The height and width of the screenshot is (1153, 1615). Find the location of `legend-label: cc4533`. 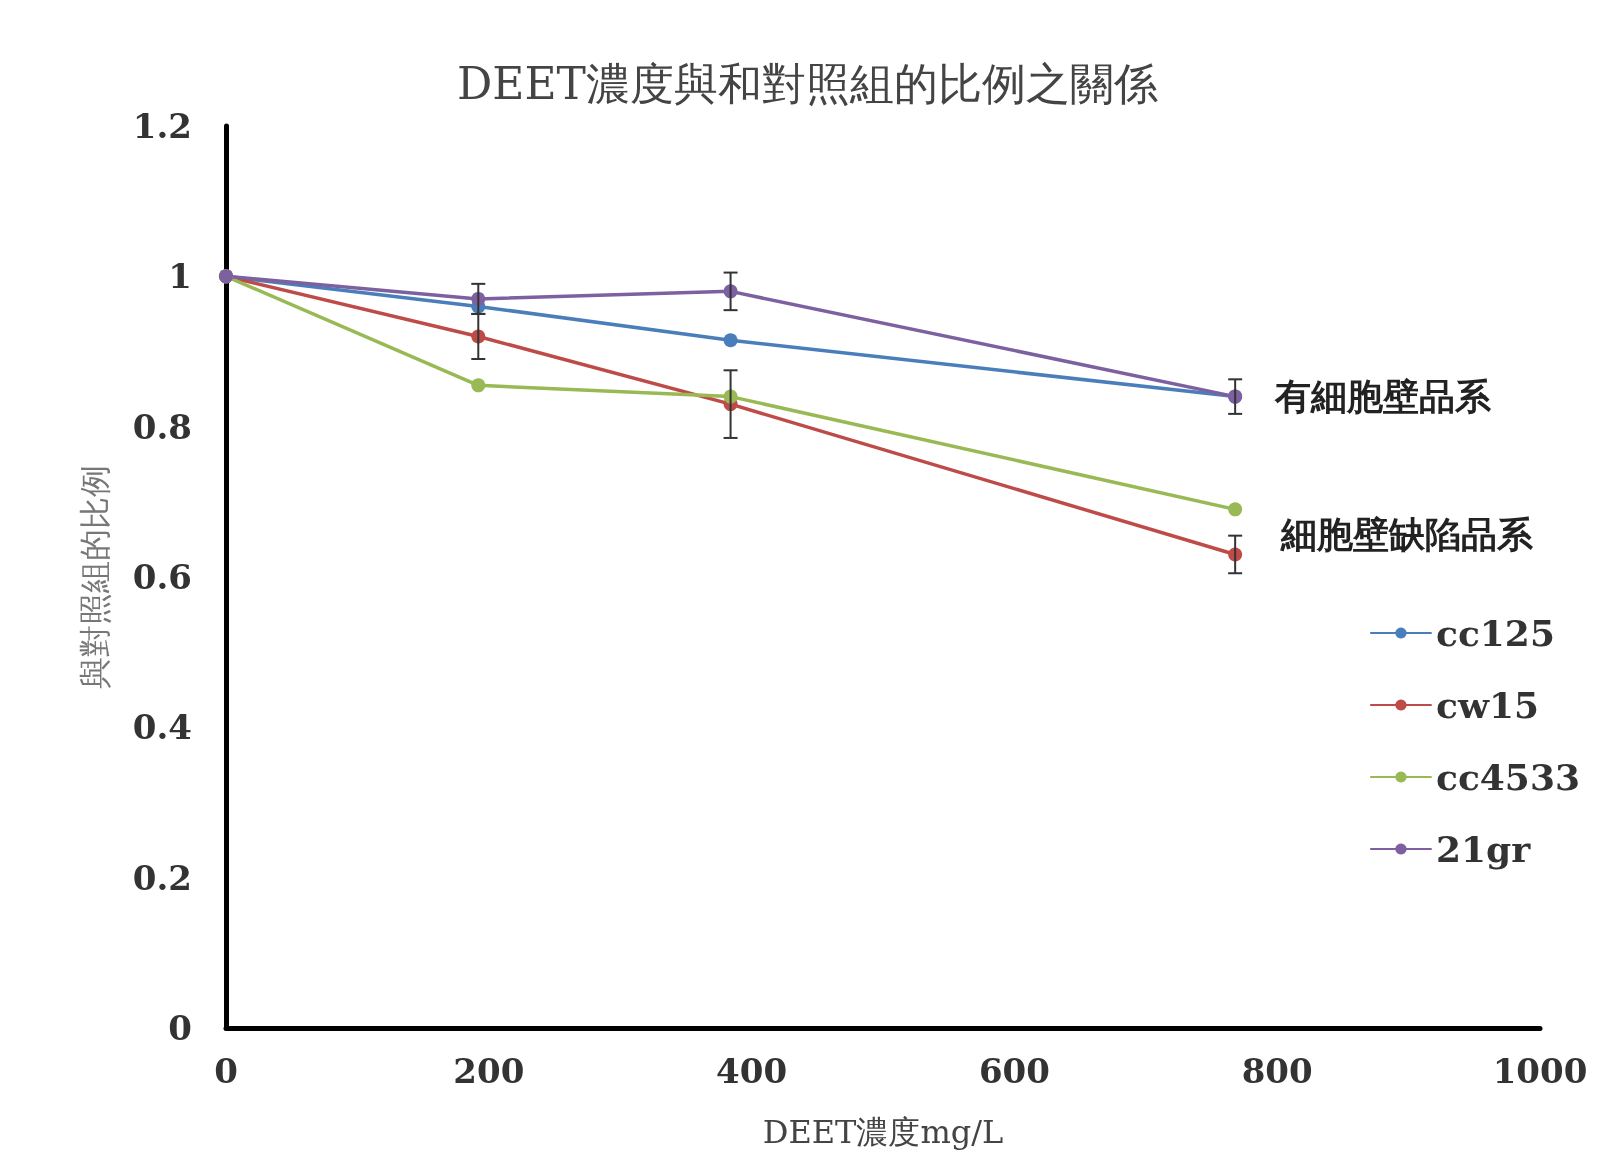

legend-label: cc4533 is located at coordinates (1508, 777).